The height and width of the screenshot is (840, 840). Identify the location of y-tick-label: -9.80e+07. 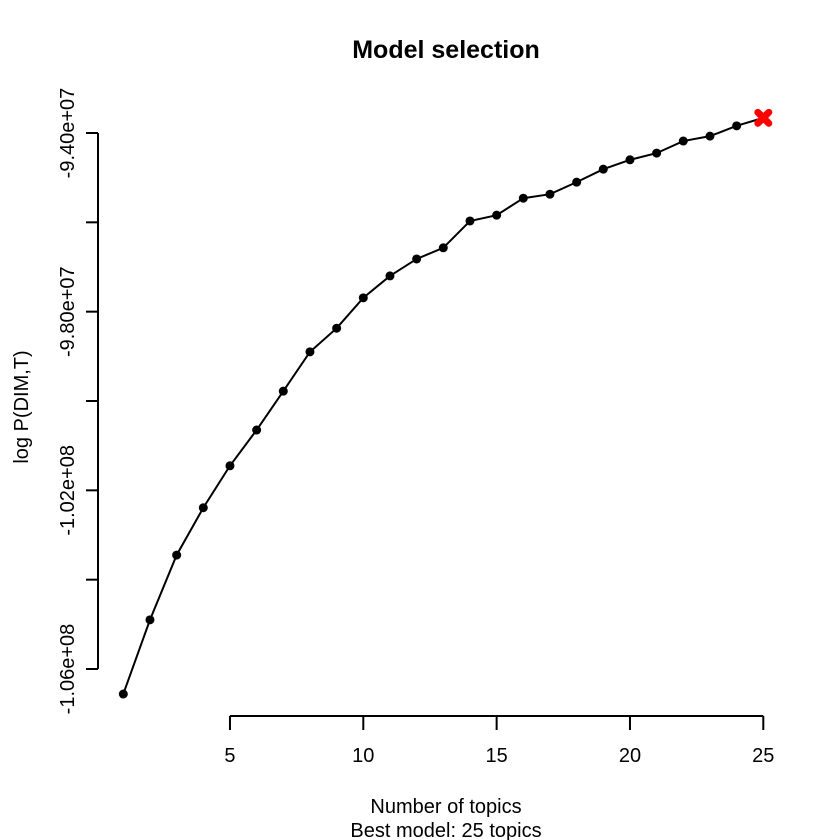
(68, 311).